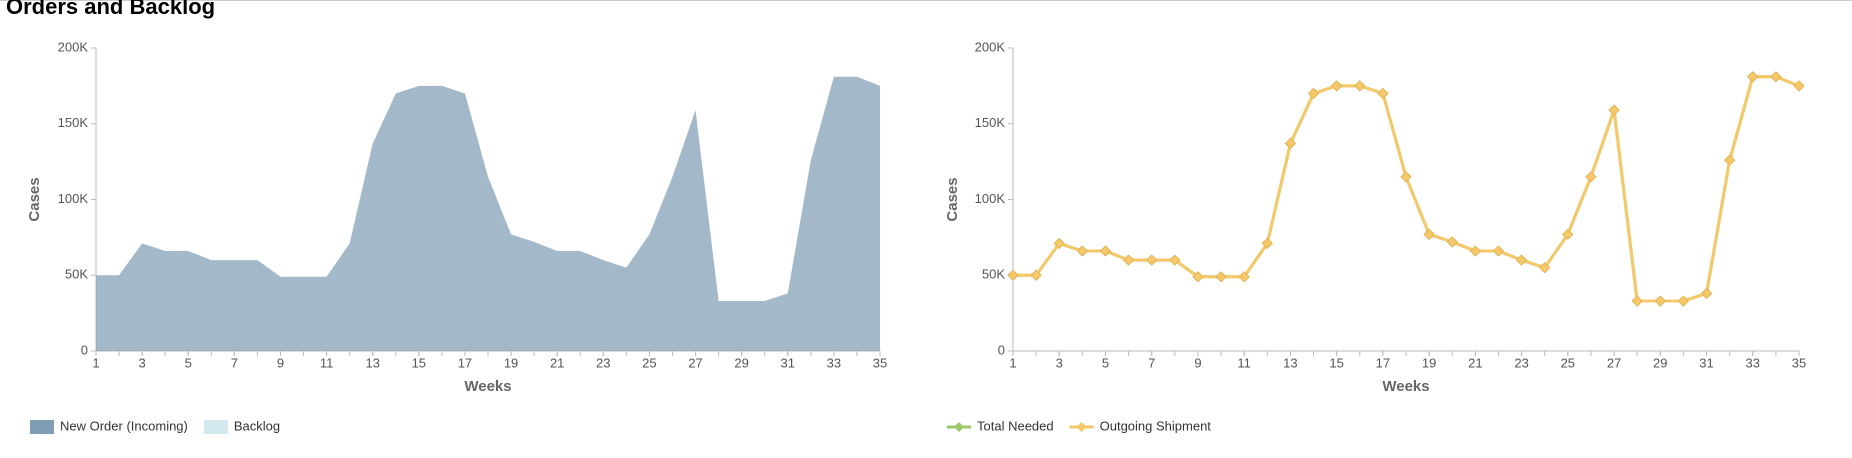  Describe the element at coordinates (257, 425) in the screenshot. I see `legend-label: Backlog` at that location.